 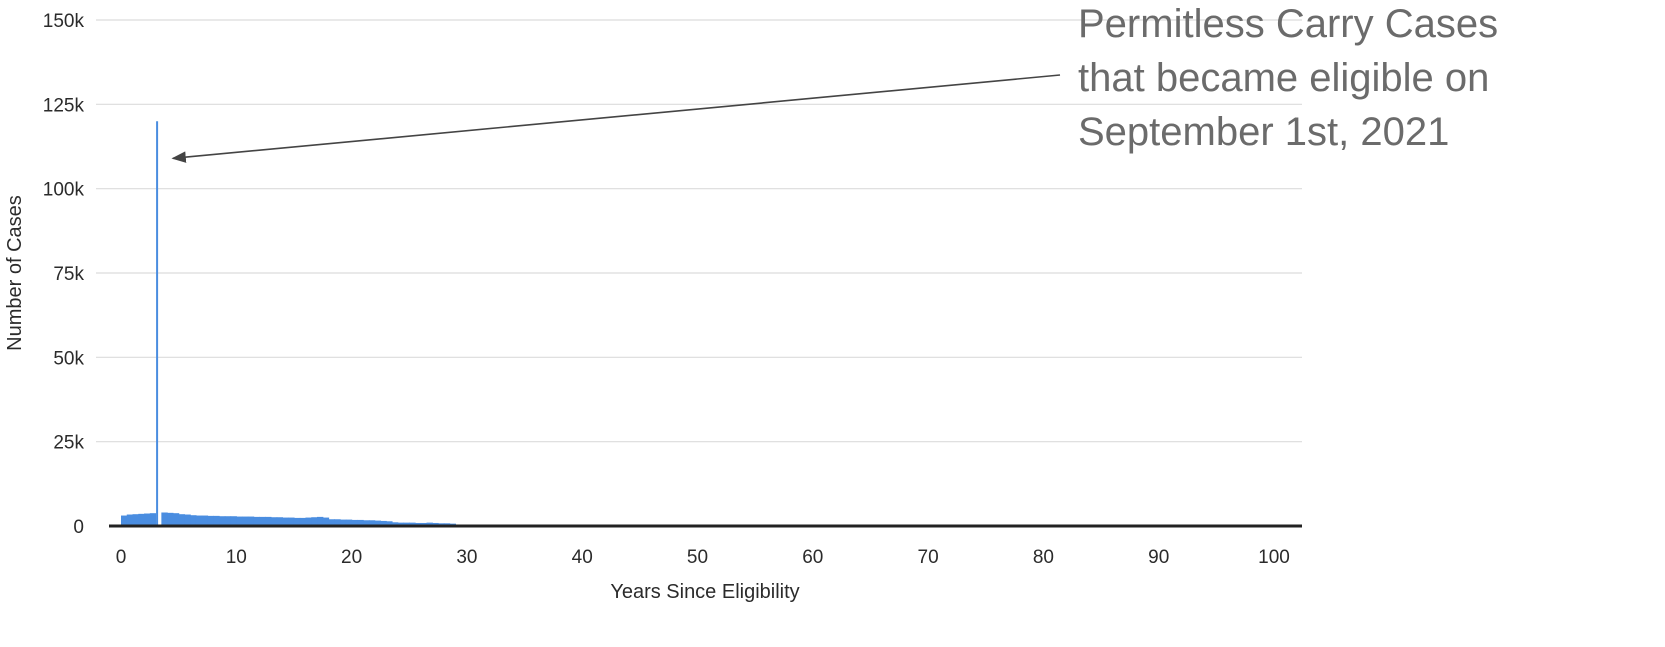 I want to click on y-tick-label: 150k, so click(x=64, y=21).